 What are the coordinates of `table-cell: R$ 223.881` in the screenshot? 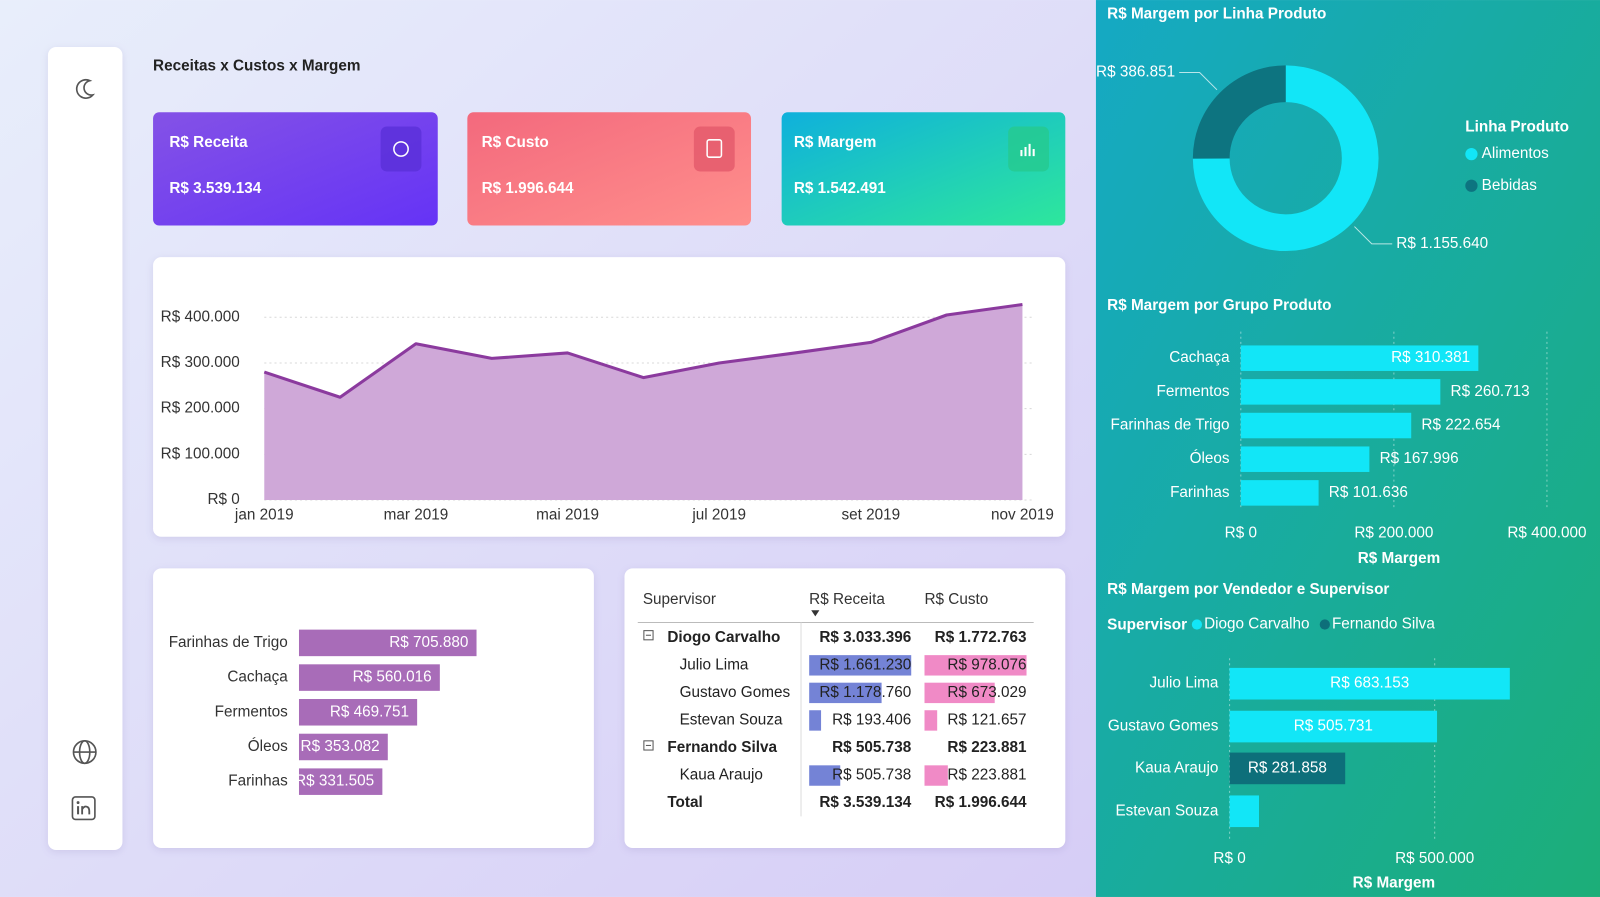 It's located at (986, 775).